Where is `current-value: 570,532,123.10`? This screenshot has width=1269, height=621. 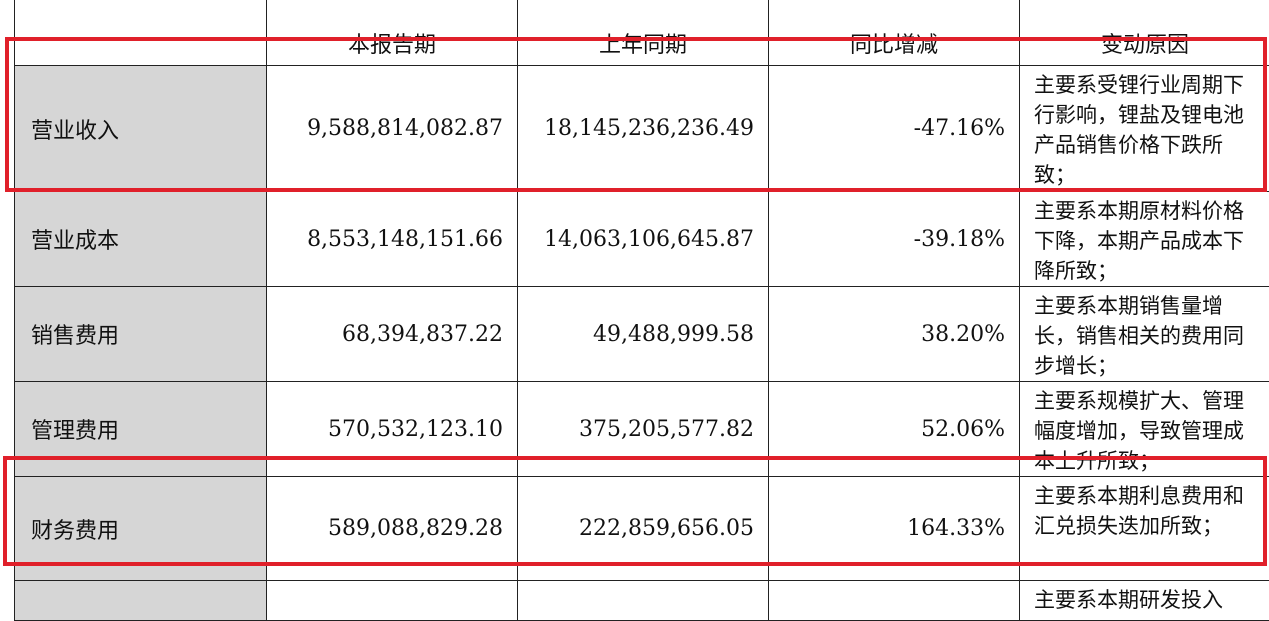
current-value: 570,532,123.10 is located at coordinates (392, 429).